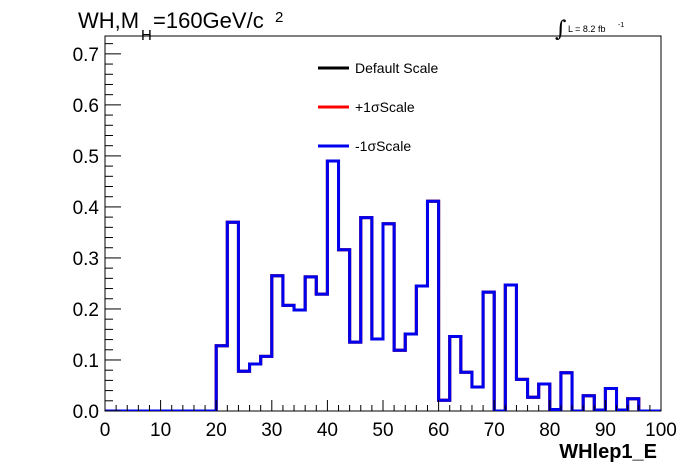 The height and width of the screenshot is (472, 696). I want to click on y-tick-label: 0.4, so click(86, 208).